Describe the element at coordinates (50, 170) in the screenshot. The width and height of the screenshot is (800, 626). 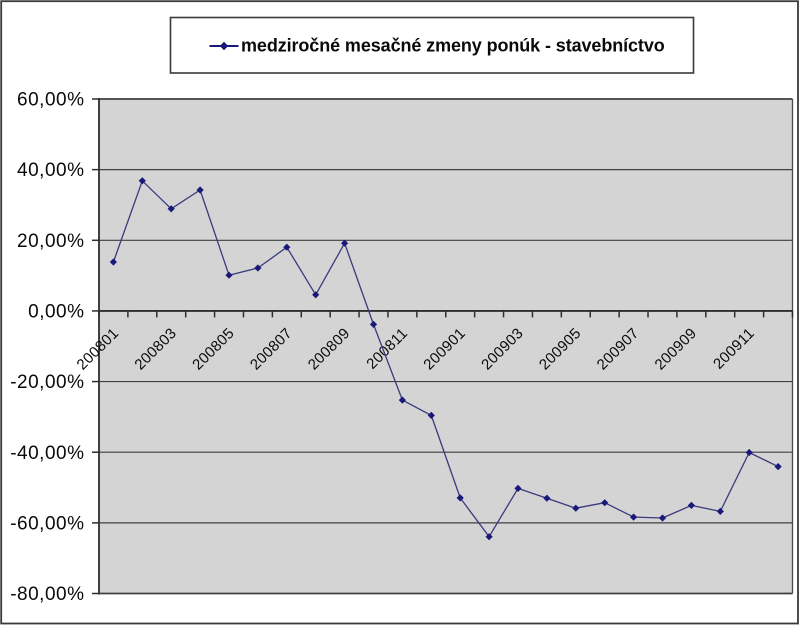
I see `svg-text: 40,00%` at that location.